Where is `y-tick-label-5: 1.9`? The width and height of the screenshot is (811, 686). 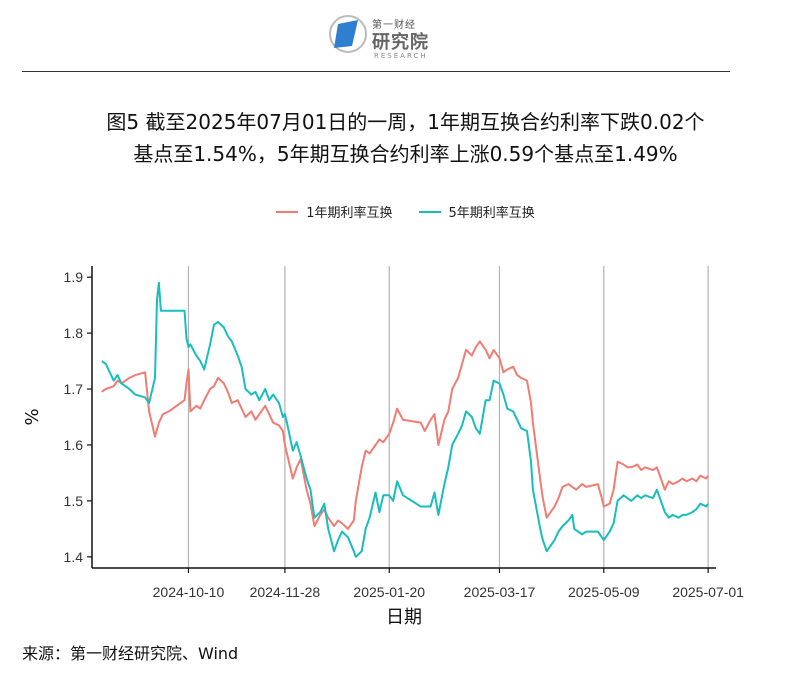 y-tick-label-5: 1.9 is located at coordinates (74, 277).